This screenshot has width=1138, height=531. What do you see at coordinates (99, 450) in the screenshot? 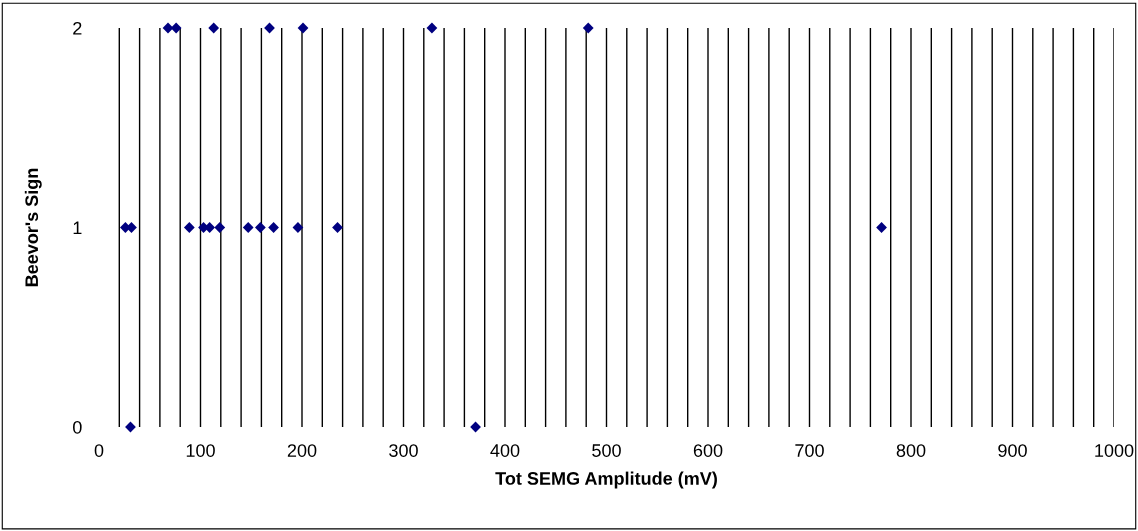
I see `x-tick-label: 0` at bounding box center [99, 450].